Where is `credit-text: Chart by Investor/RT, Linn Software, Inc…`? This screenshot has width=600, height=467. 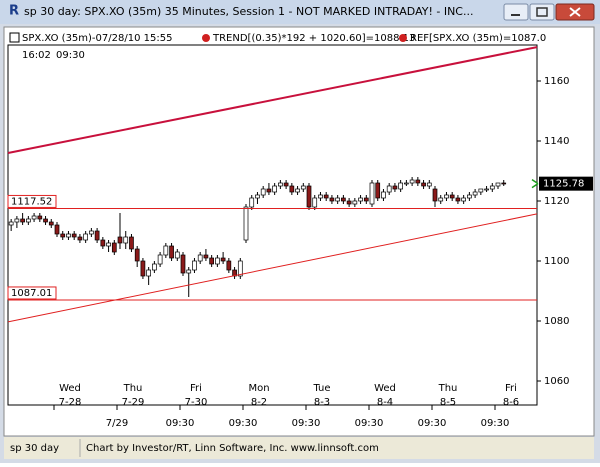 credit-text: Chart by Investor/RT, Linn Software, Inc… is located at coordinates (232, 448).